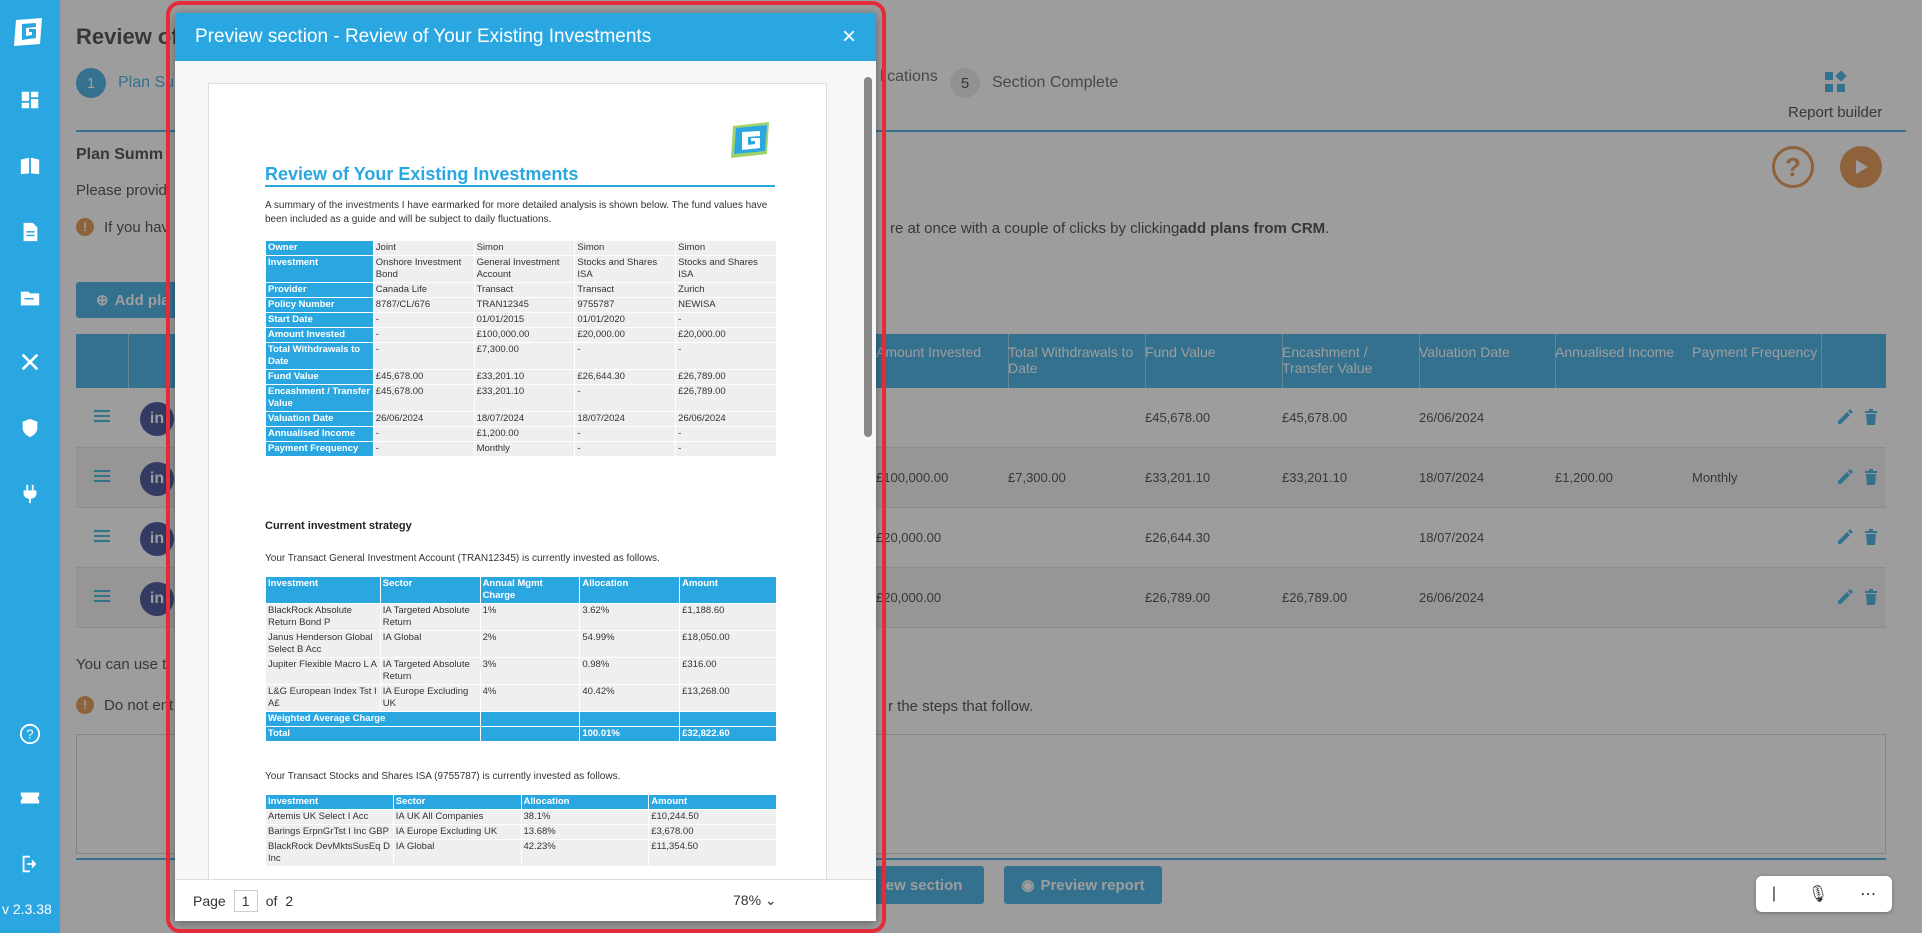 Image resolution: width=1922 pixels, height=933 pixels. What do you see at coordinates (423, 269) in the screenshot?
I see `summary-value: Onshore Investment Bond` at bounding box center [423, 269].